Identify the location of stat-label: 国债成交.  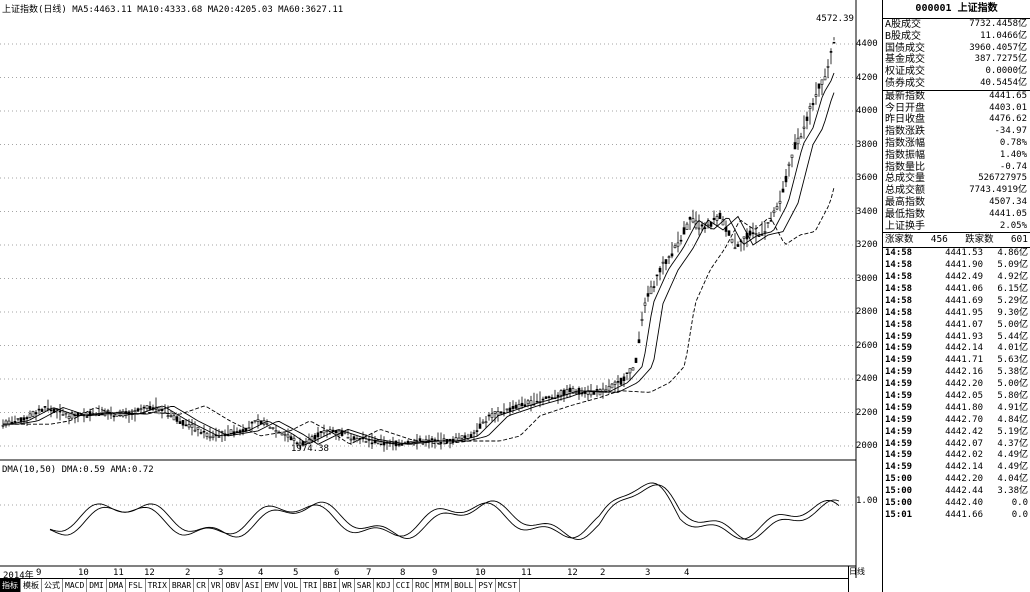
(905, 48).